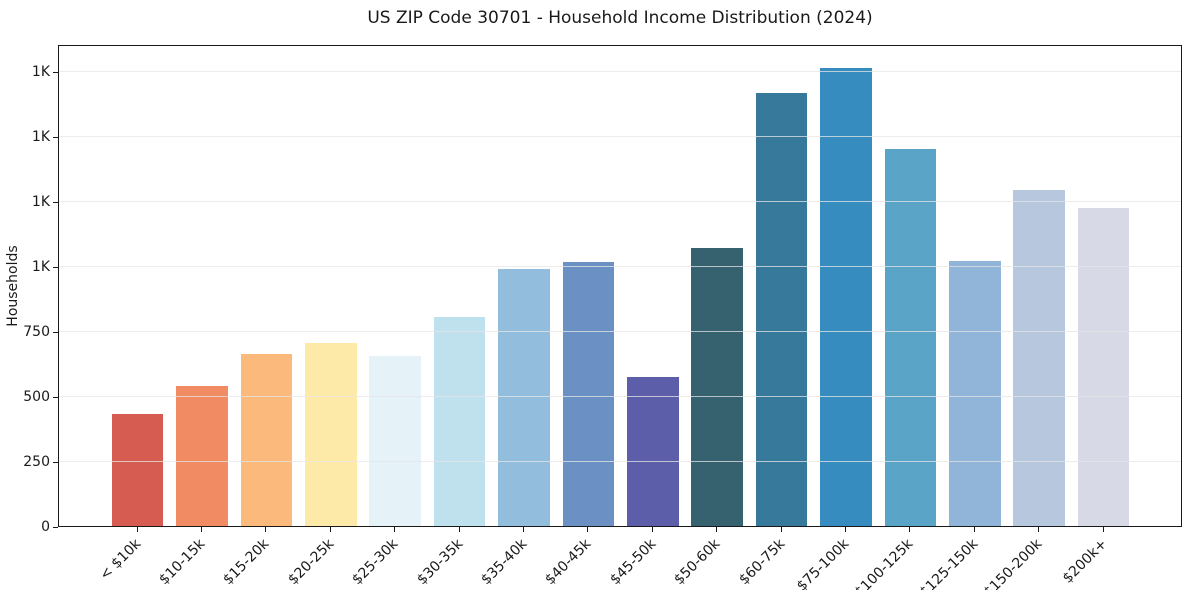  I want to click on bar--150-200k, so click(1039, 357).